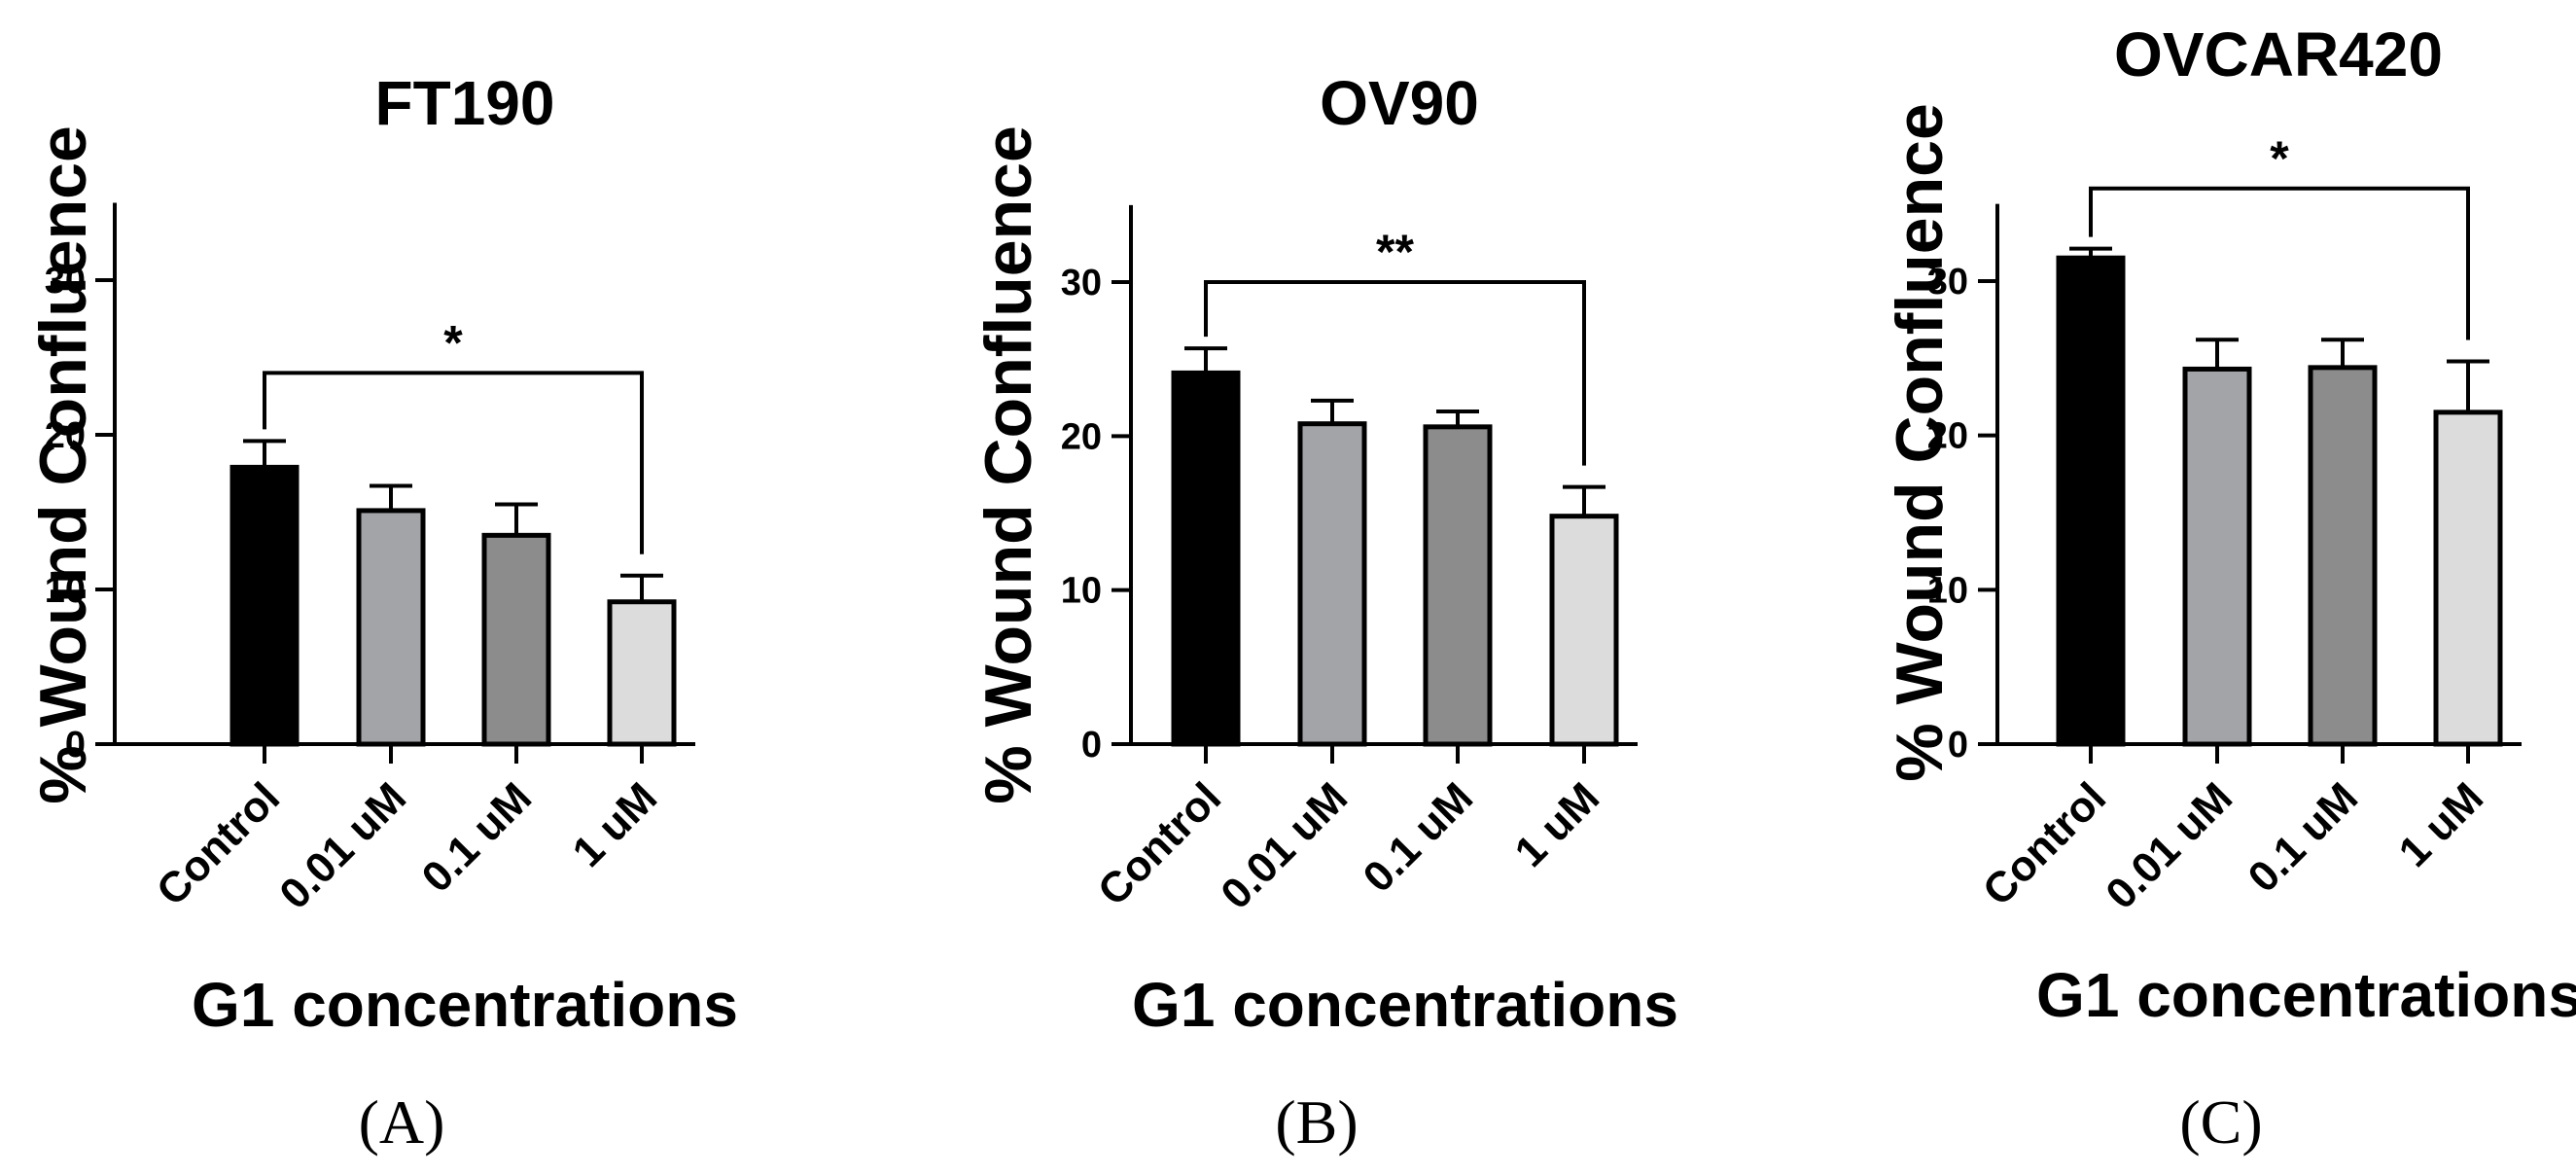 The height and width of the screenshot is (1176, 2576). What do you see at coordinates (402, 1122) in the screenshot?
I see `panel-label: (A)` at bounding box center [402, 1122].